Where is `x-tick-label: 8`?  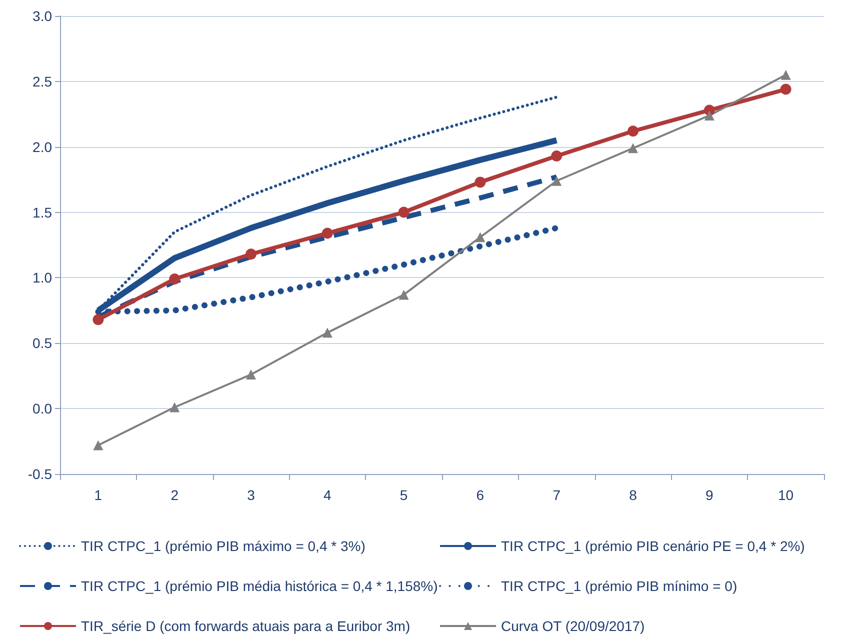 x-tick-label: 8 is located at coordinates (633, 495).